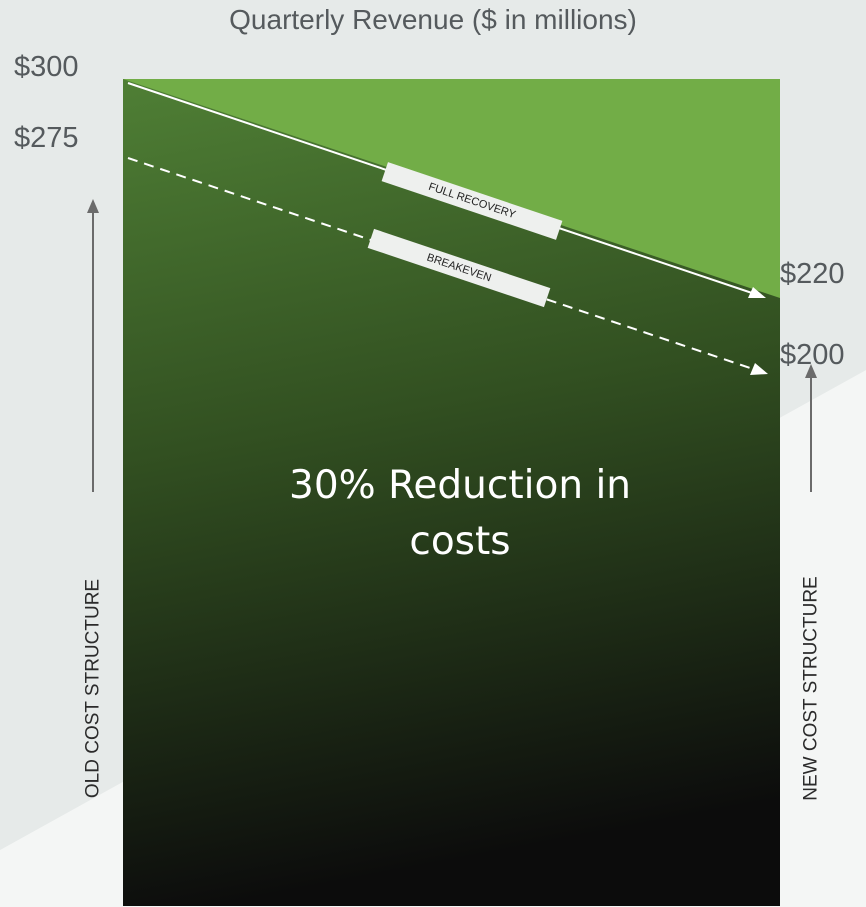 The height and width of the screenshot is (907, 866). What do you see at coordinates (811, 688) in the screenshot?
I see `new-cost-structure-label: NEW COST STRUCTURE` at bounding box center [811, 688].